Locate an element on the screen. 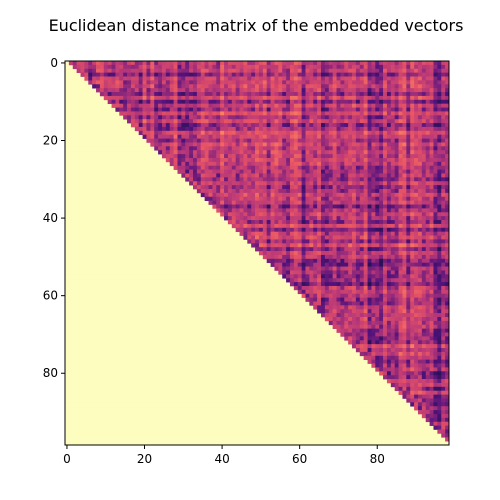 The height and width of the screenshot is (500, 500). x-axis: 0 20 40 60 80 is located at coordinates (224, 455).